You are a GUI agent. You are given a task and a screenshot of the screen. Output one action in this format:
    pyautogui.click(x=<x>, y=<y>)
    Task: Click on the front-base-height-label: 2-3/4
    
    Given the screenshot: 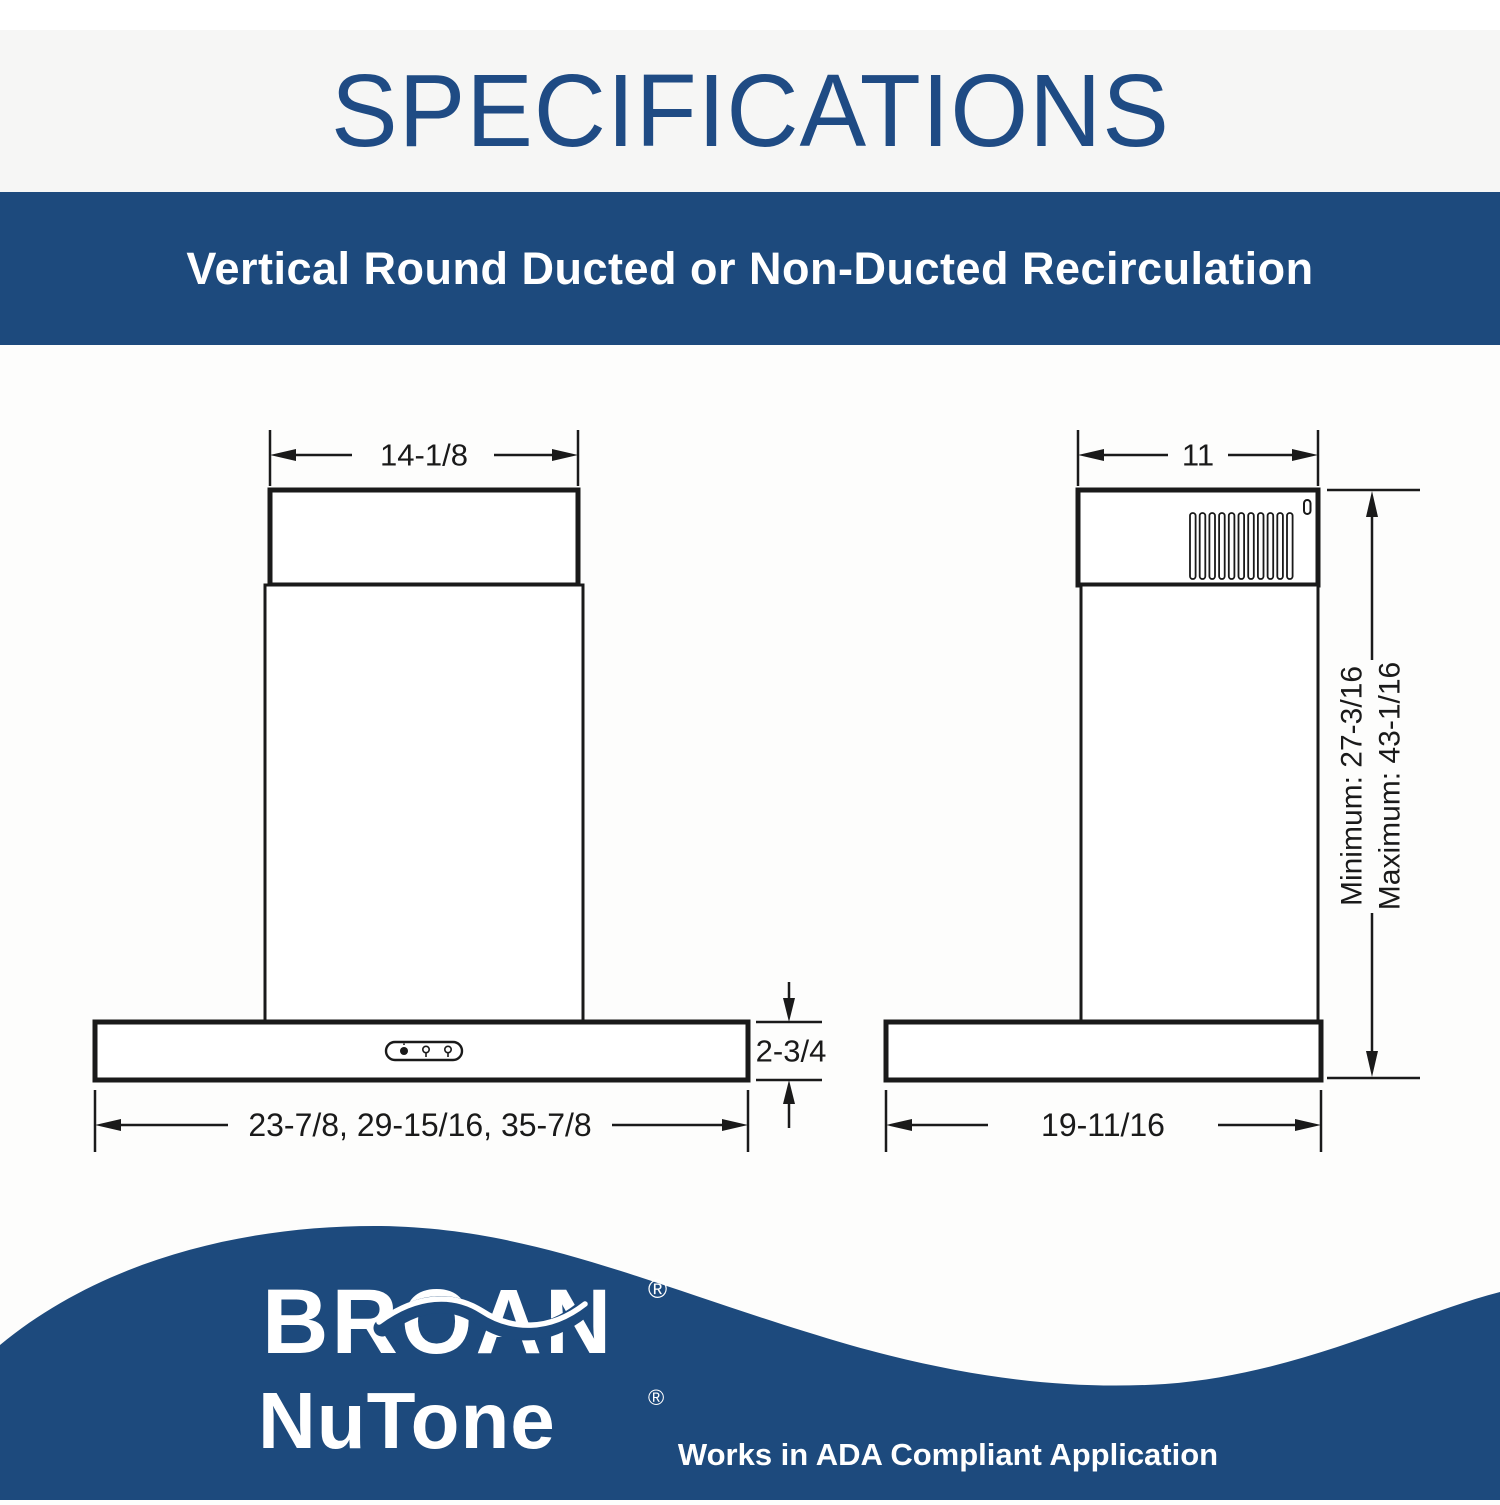 What is the action you would take?
    pyautogui.click(x=791, y=1051)
    